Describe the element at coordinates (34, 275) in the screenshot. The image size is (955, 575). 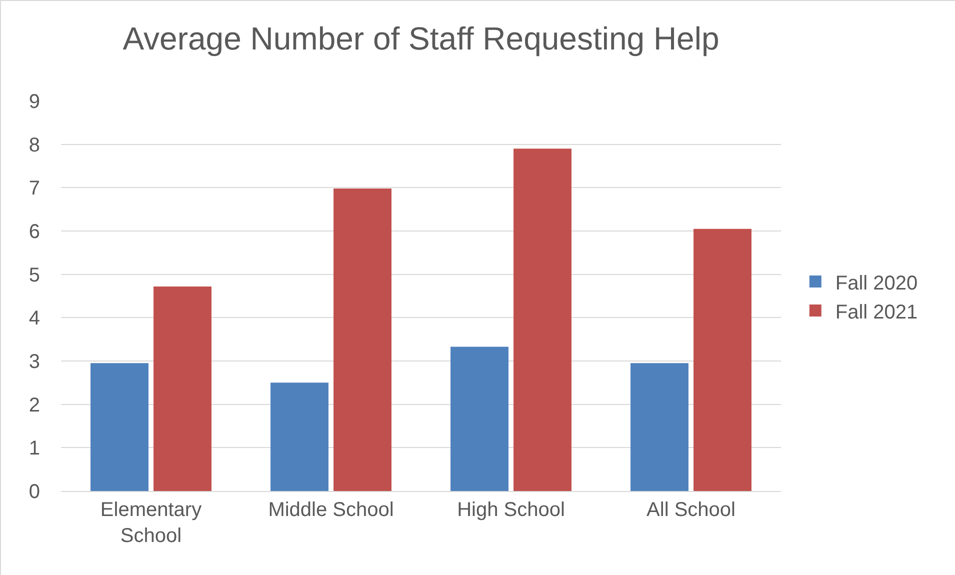
I see `y-tick-label: 5` at that location.